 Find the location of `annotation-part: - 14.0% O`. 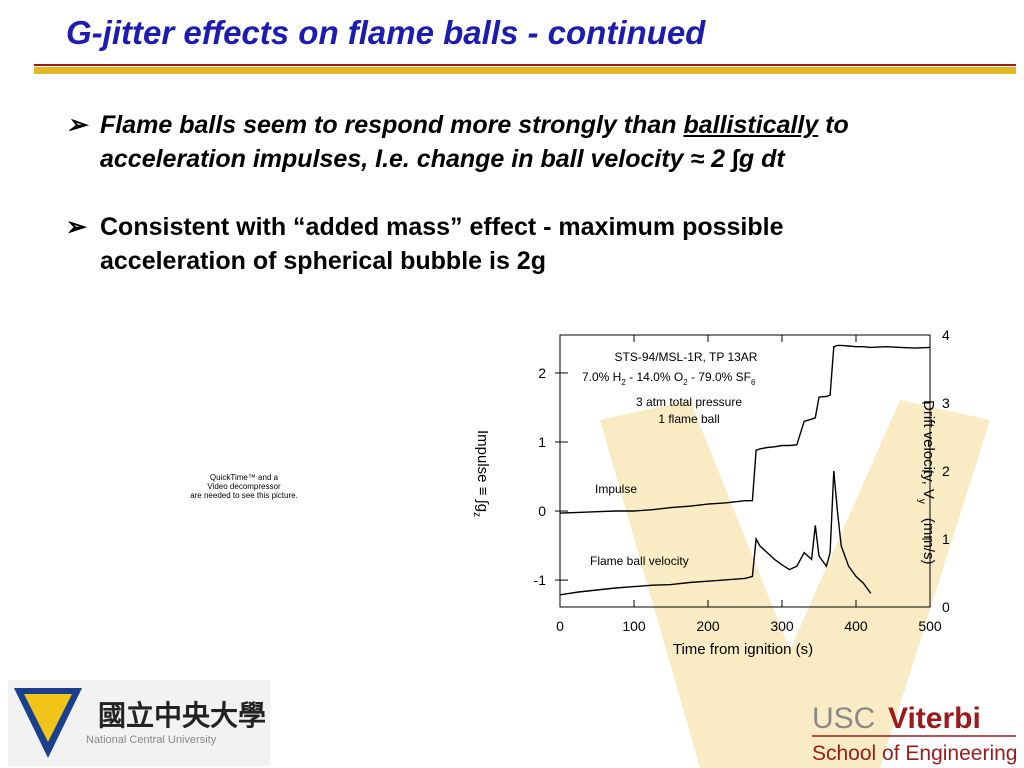

annotation-part: - 14.0% O is located at coordinates (654, 377).